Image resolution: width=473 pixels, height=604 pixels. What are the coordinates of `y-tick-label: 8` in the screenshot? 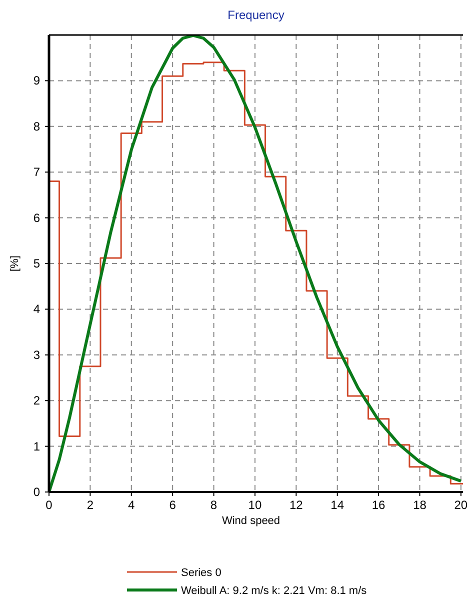 It's located at (36, 126).